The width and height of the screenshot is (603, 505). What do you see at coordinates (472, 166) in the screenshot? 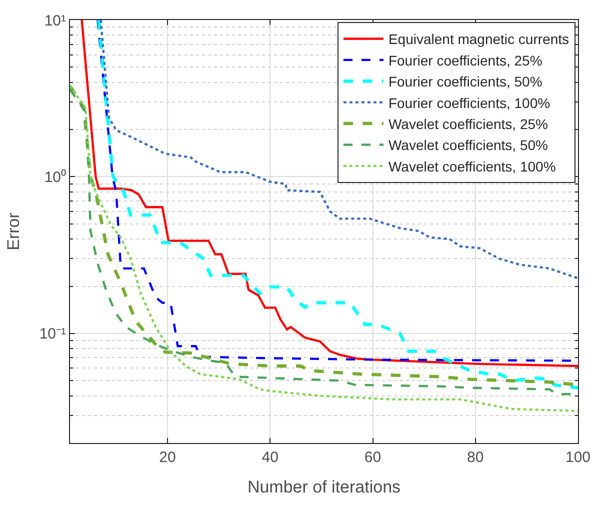
I see `legend-label: Wavelet coefficients, 100%` at bounding box center [472, 166].